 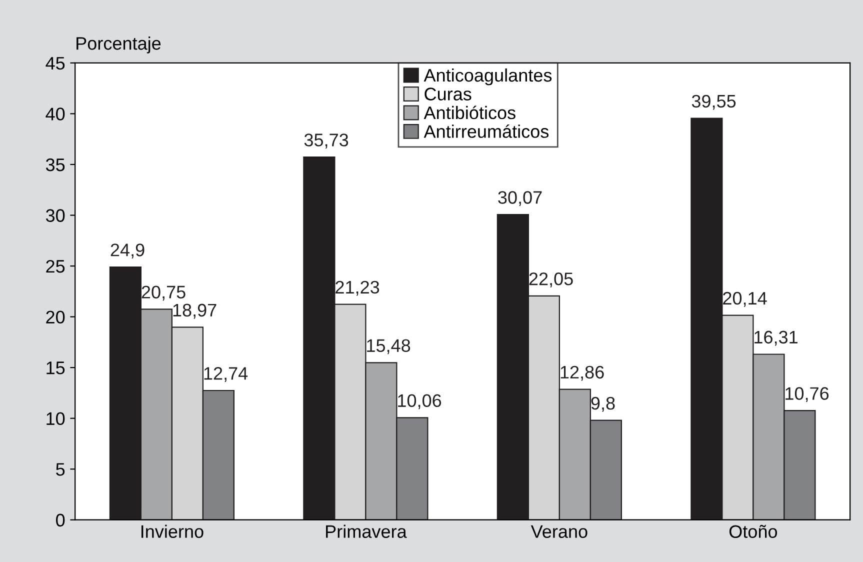 What do you see at coordinates (488, 77) in the screenshot?
I see `legend-label: Anticoagulantes` at bounding box center [488, 77].